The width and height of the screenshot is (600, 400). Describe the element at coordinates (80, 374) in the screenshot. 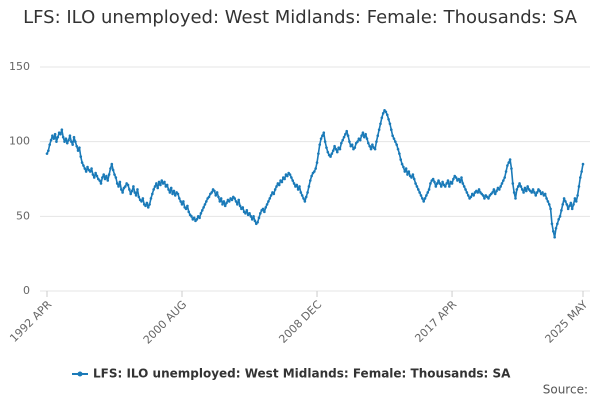

I see `legend-marker` at that location.